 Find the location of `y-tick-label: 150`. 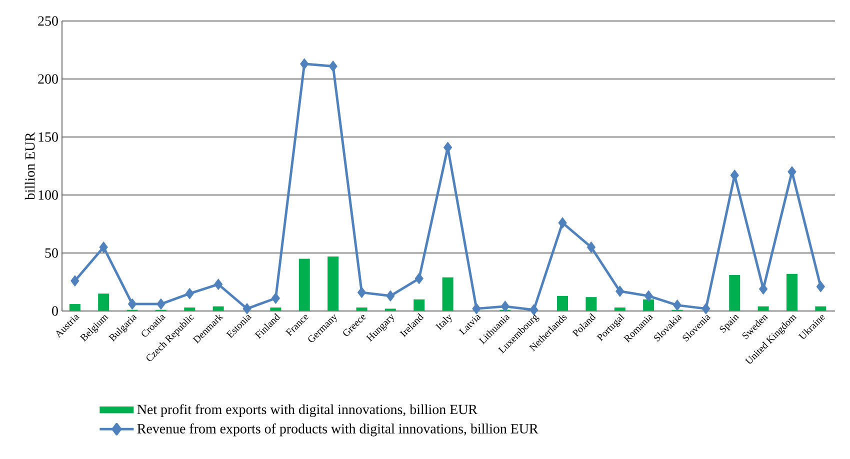

y-tick-label: 150 is located at coordinates (48, 137).